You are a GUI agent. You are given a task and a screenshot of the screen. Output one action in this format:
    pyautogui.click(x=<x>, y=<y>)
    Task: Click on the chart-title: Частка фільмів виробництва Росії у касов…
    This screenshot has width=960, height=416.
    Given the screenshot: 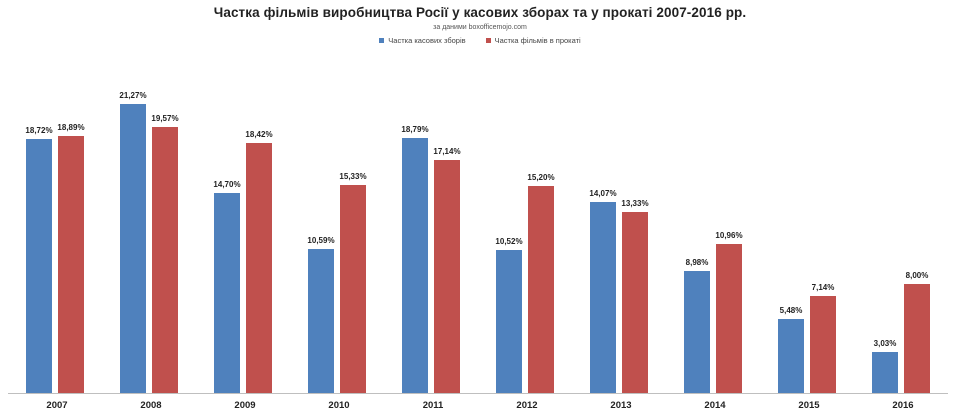 What is the action you would take?
    pyautogui.click(x=480, y=12)
    